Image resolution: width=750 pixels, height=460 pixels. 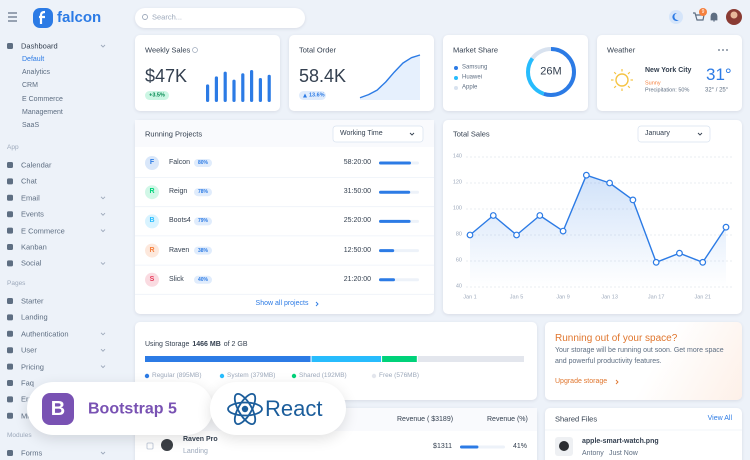 I want to click on search-box, so click(x=220, y=18).